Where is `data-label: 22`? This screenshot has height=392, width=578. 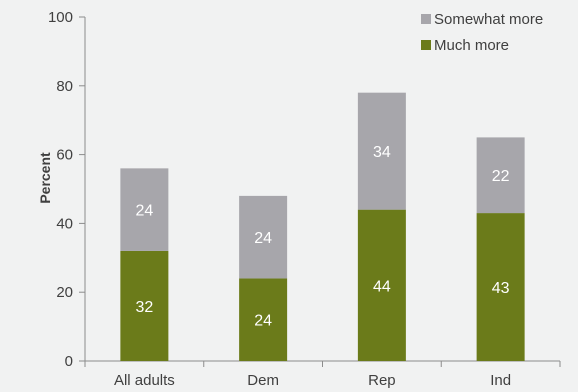
data-label: 22 is located at coordinates (501, 176).